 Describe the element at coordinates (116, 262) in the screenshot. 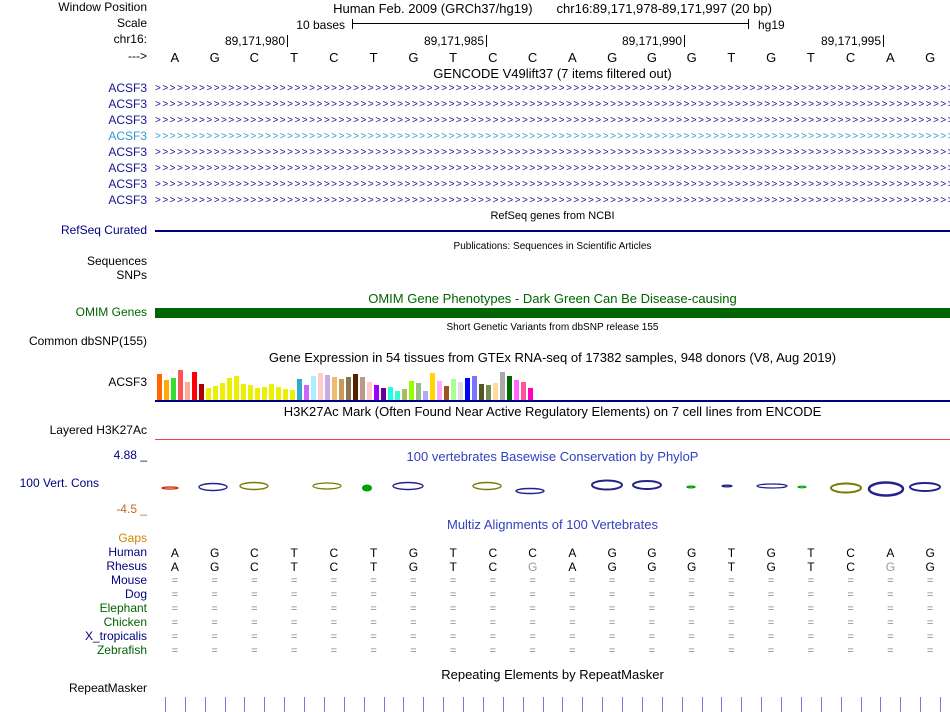

I see `sequences-label: Sequences` at that location.